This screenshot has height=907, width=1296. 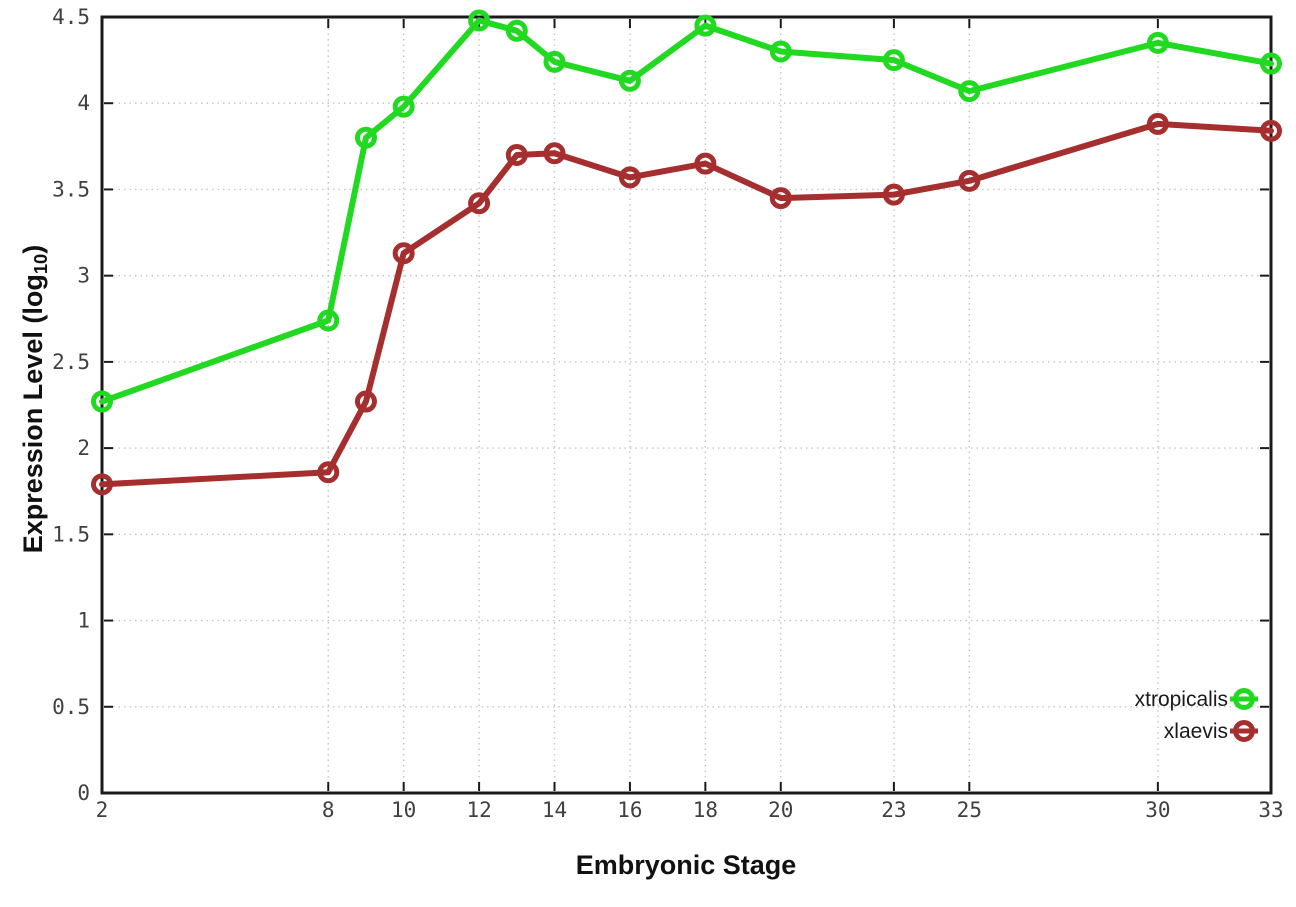 I want to click on y-tick-label: 0.5, so click(x=71, y=707).